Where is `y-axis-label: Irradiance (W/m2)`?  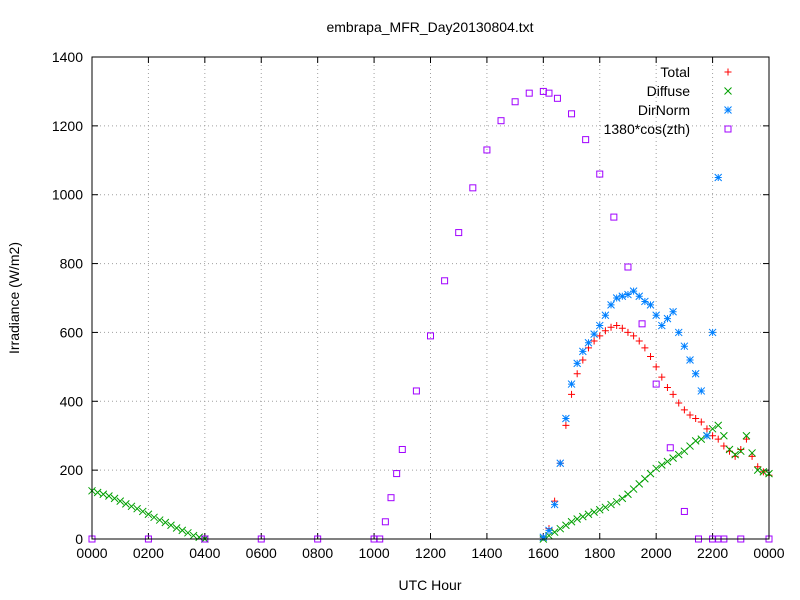
y-axis-label: Irradiance (W/m2) is located at coordinates (14, 298).